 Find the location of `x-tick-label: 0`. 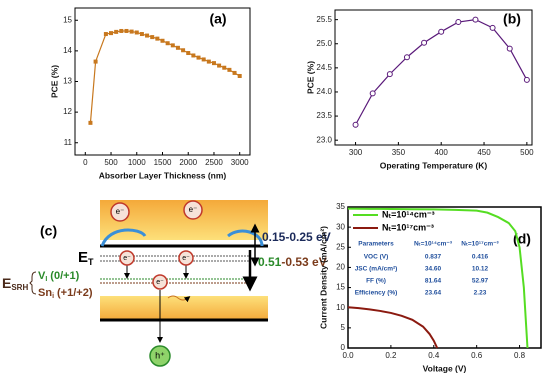

x-tick-label: 0 is located at coordinates (85, 162).